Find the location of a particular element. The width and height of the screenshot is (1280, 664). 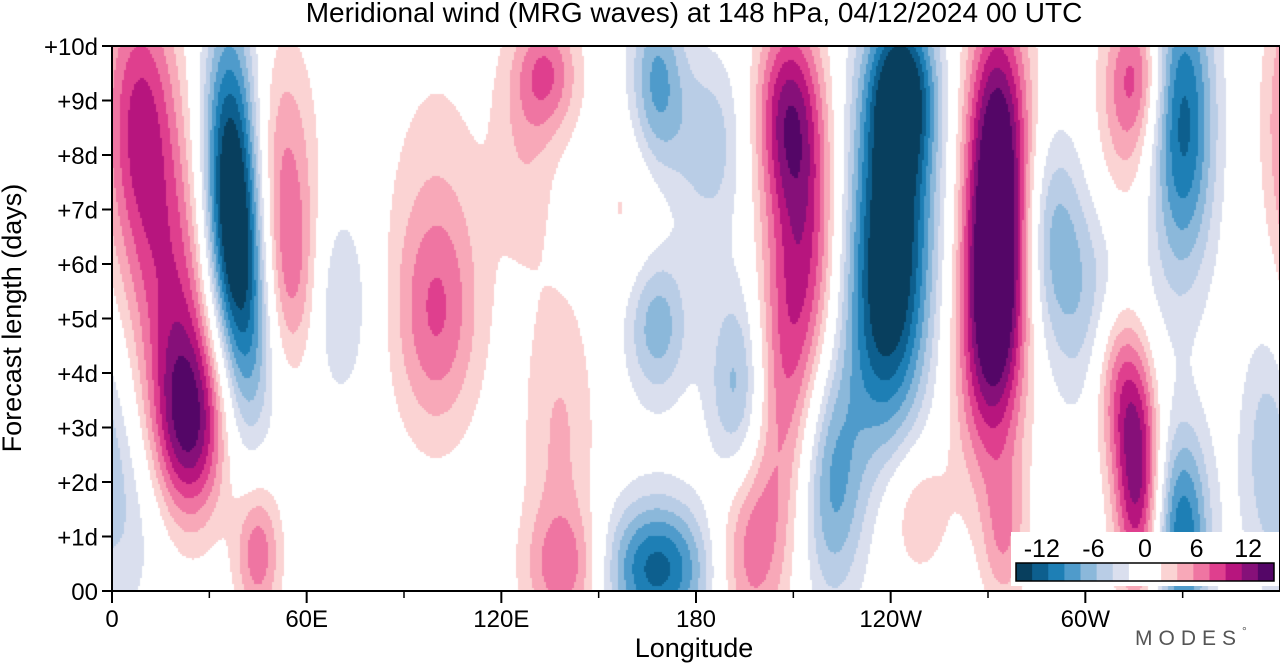

colorbar-tick-label: -12 is located at coordinates (1042, 549).